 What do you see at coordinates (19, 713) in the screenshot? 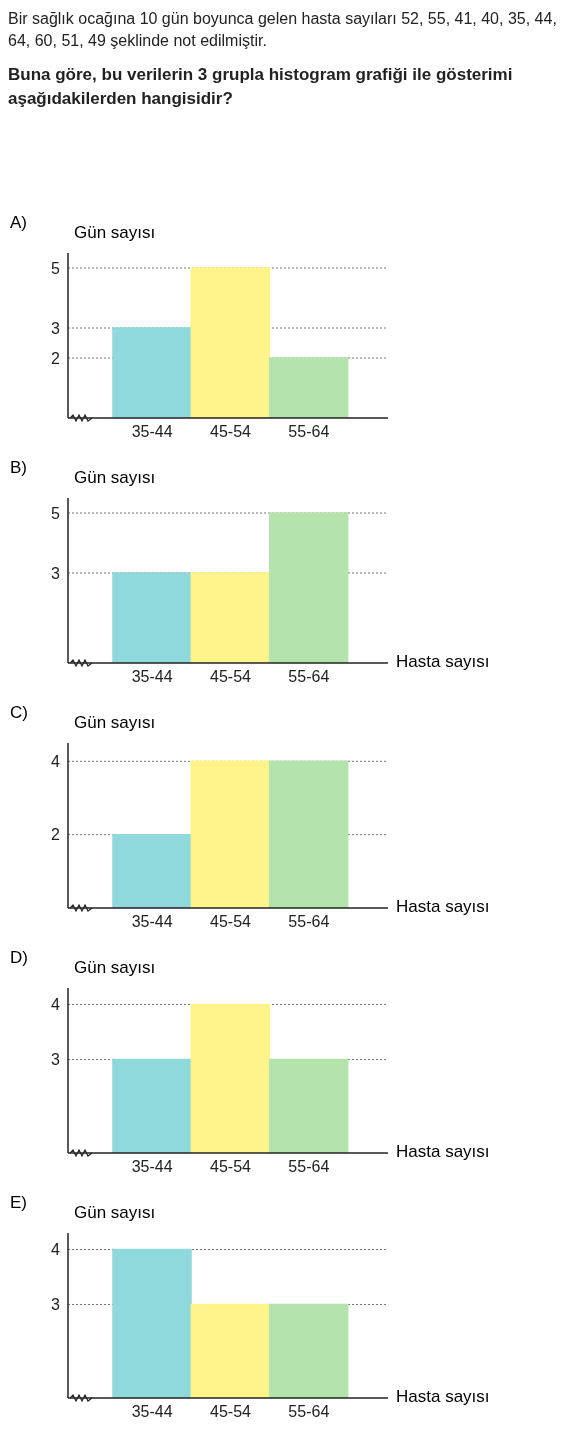
I see `text: C)` at bounding box center [19, 713].